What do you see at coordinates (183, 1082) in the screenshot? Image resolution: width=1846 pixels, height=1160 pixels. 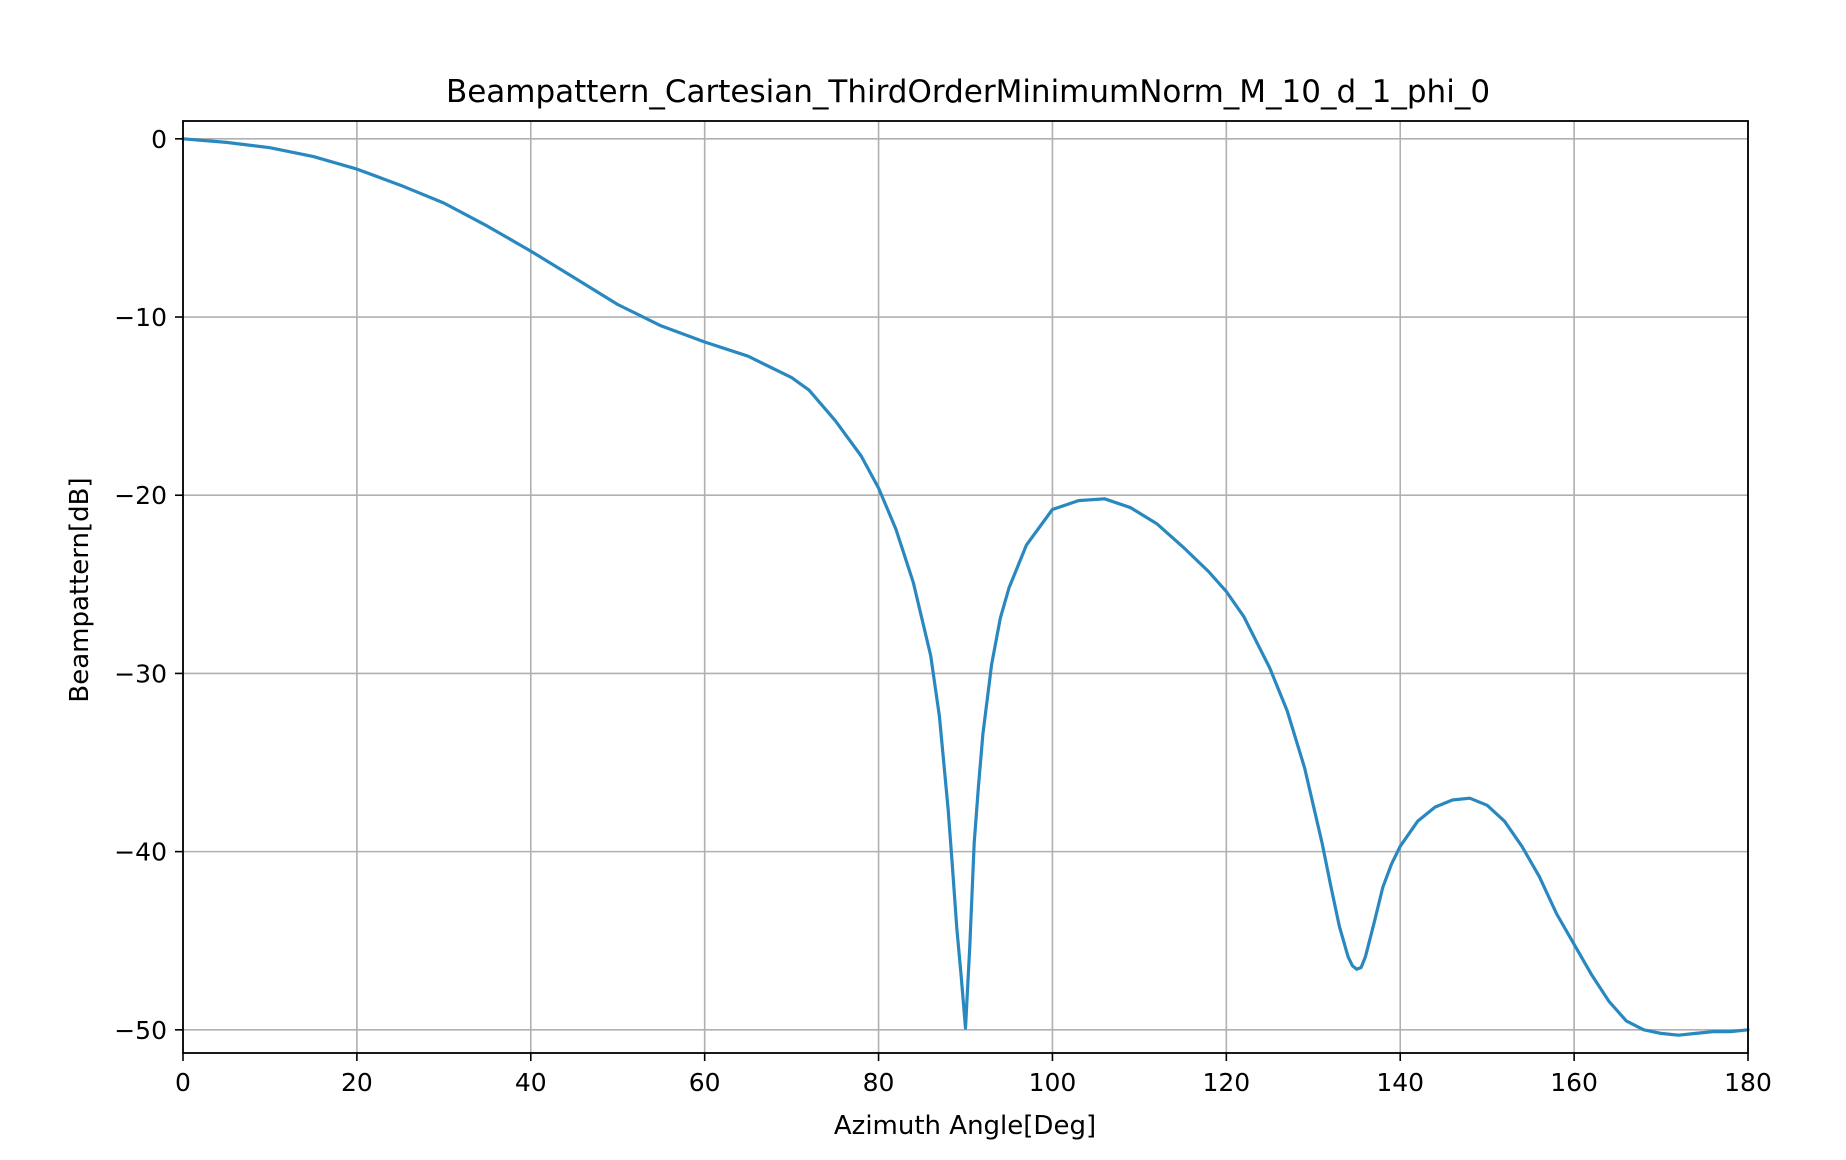 I see `x-tick-label: 0` at bounding box center [183, 1082].